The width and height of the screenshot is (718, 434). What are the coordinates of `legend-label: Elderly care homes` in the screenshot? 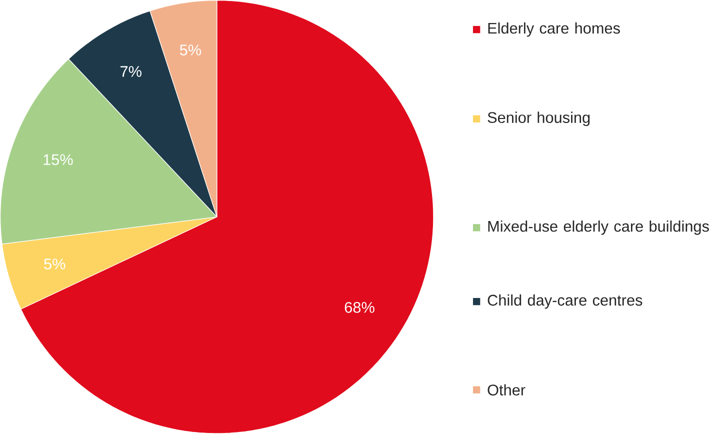 It's located at (554, 29).